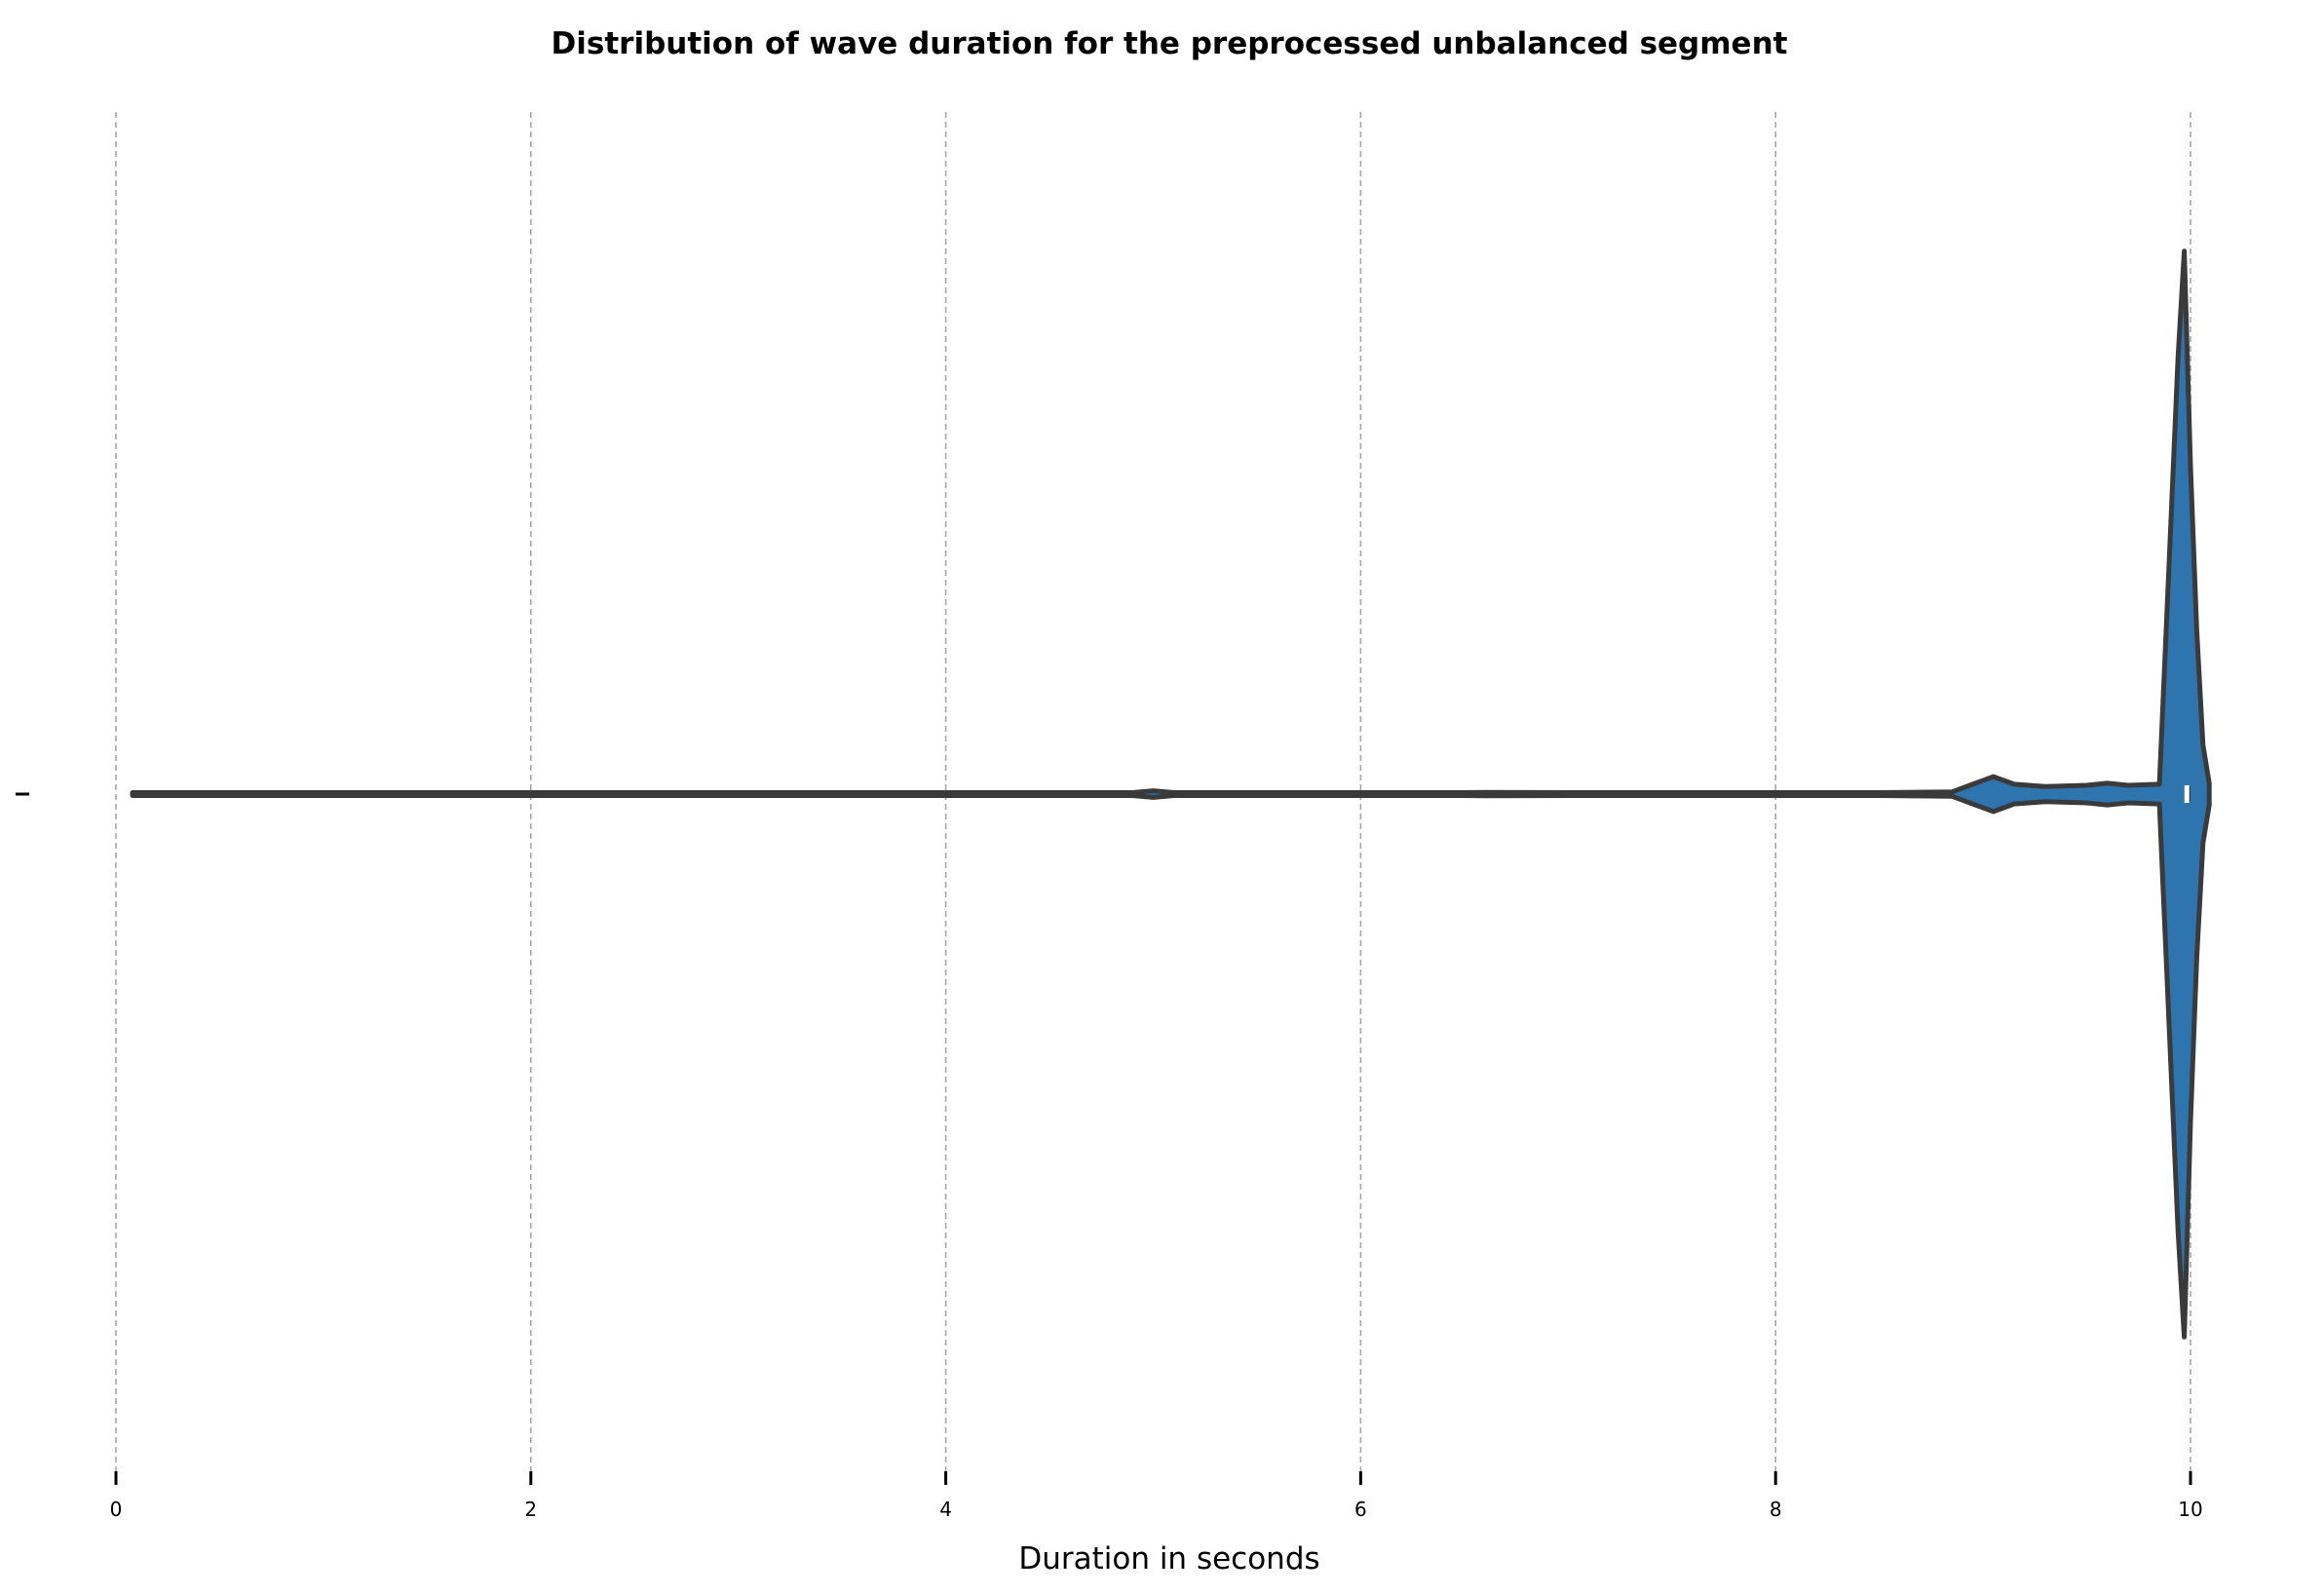  What do you see at coordinates (1168, 1559) in the screenshot?
I see `x-axis-label: Duration in seconds` at bounding box center [1168, 1559].